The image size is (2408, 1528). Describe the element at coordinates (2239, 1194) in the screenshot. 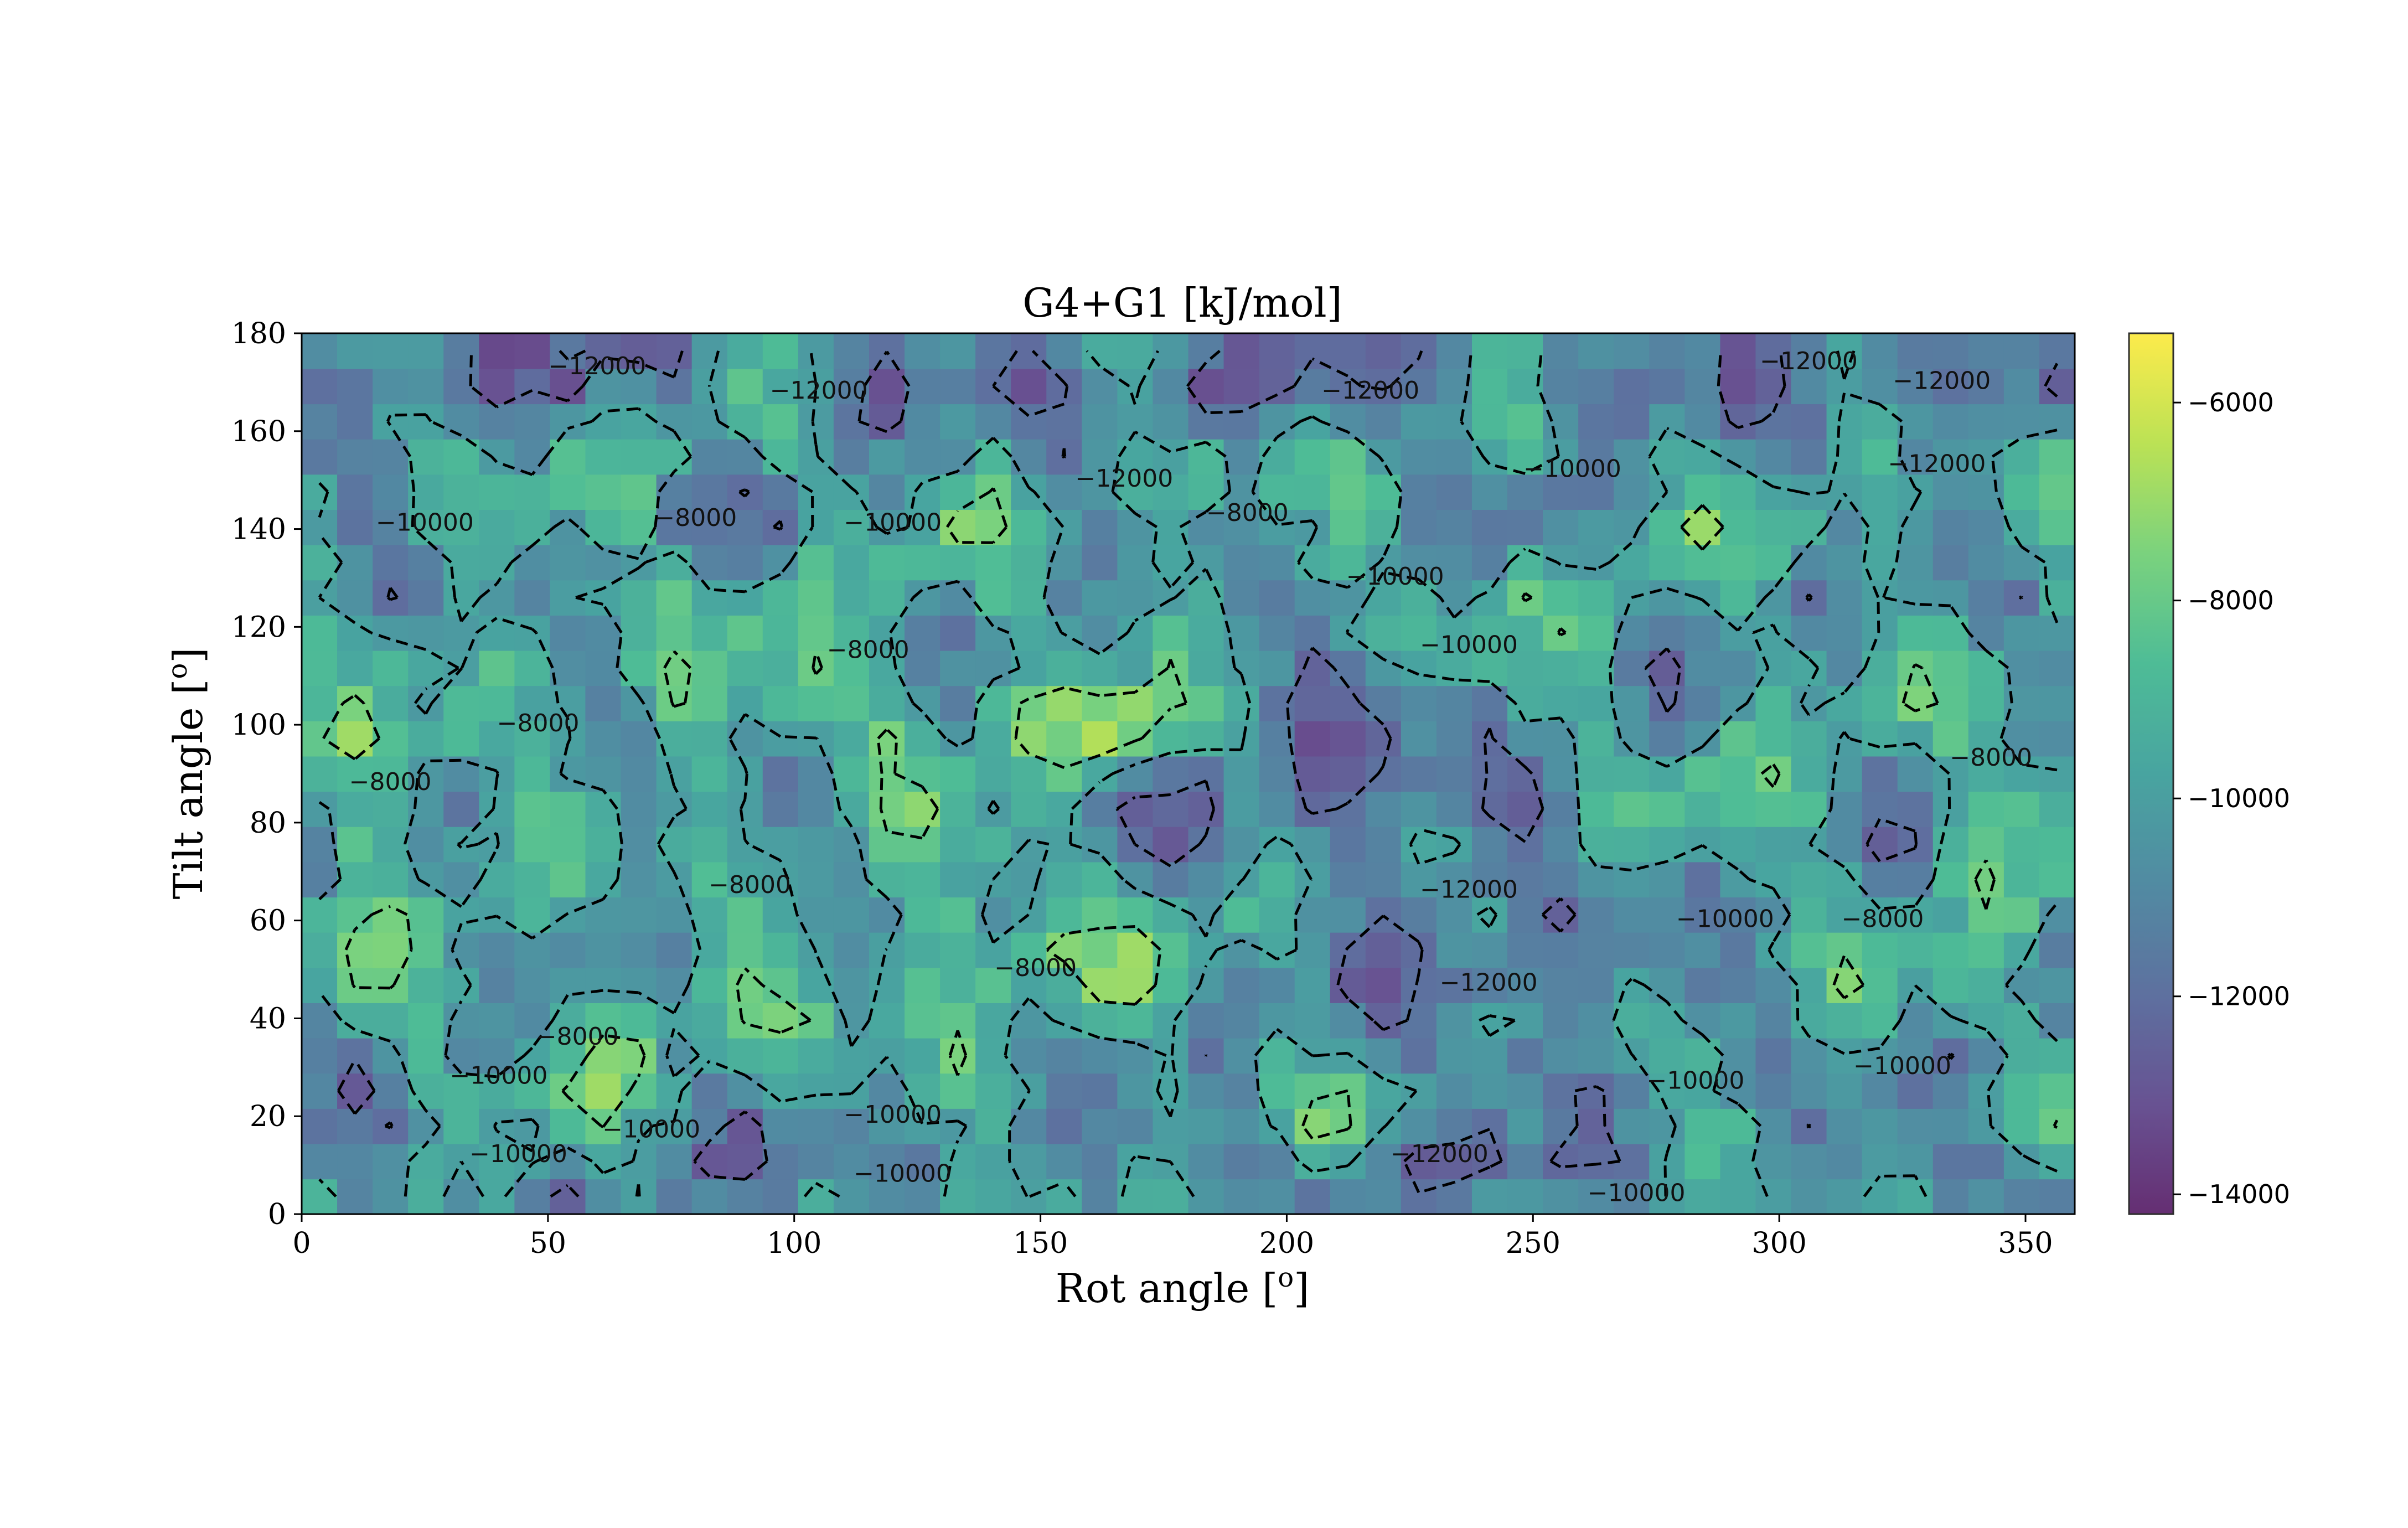

I see `colorbar-tick-label: −14000` at that location.